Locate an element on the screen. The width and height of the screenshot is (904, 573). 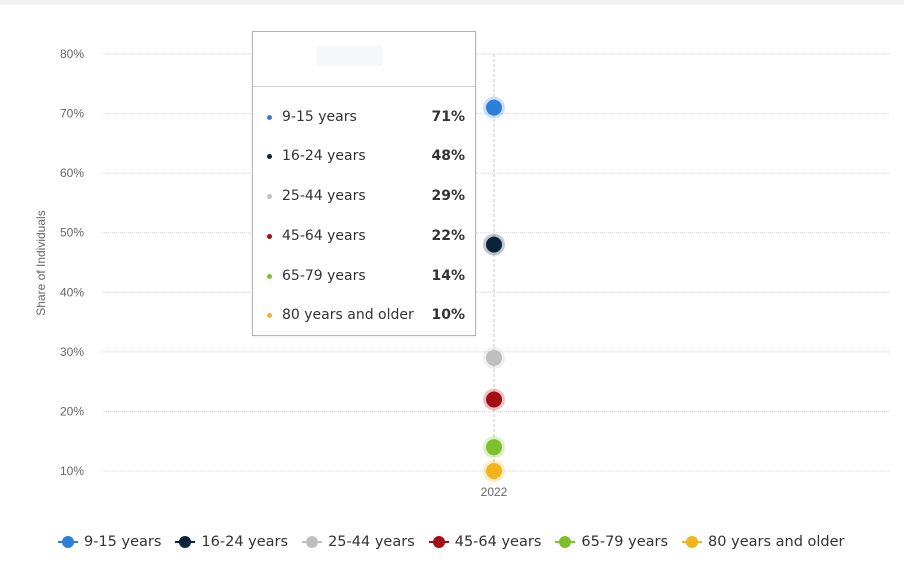
y-tick-label: 10% is located at coordinates (72, 471).